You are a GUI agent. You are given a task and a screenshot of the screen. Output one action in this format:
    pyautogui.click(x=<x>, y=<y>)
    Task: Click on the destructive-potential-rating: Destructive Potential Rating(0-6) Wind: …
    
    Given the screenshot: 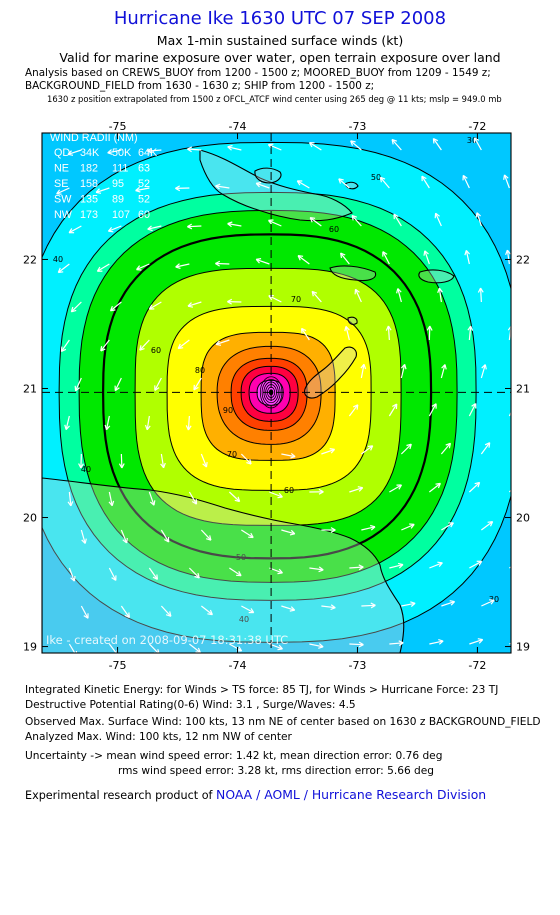 What is the action you would take?
    pyautogui.click(x=190, y=705)
    